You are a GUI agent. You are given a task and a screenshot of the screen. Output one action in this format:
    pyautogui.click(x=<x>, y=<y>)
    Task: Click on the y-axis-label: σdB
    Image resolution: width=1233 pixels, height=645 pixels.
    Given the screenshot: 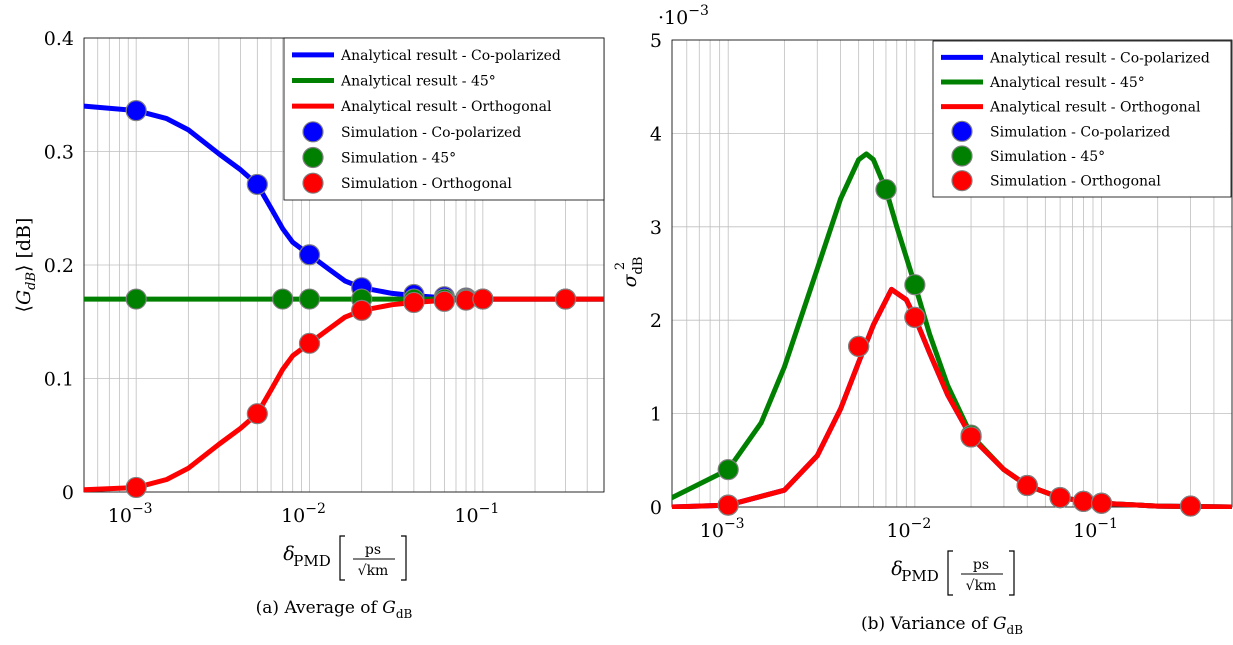 What is the action you would take?
    pyautogui.click(x=632, y=272)
    